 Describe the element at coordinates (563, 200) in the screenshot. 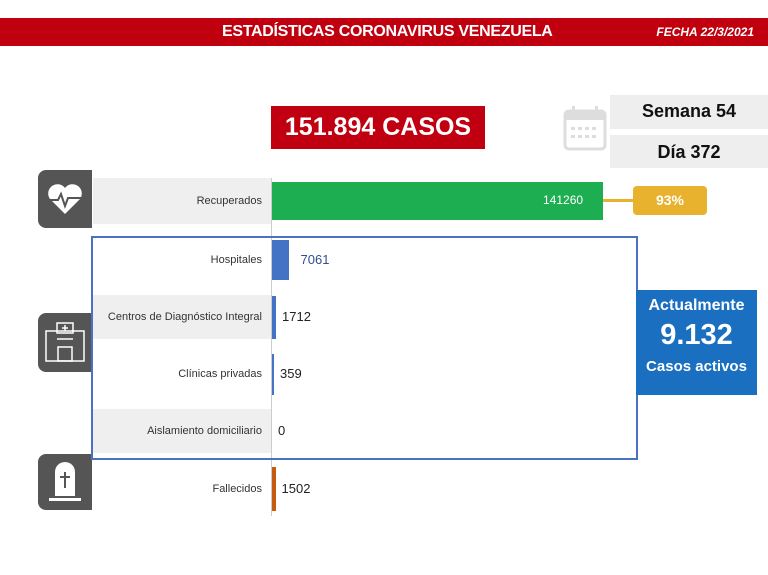

I see `data-label: 141260` at that location.